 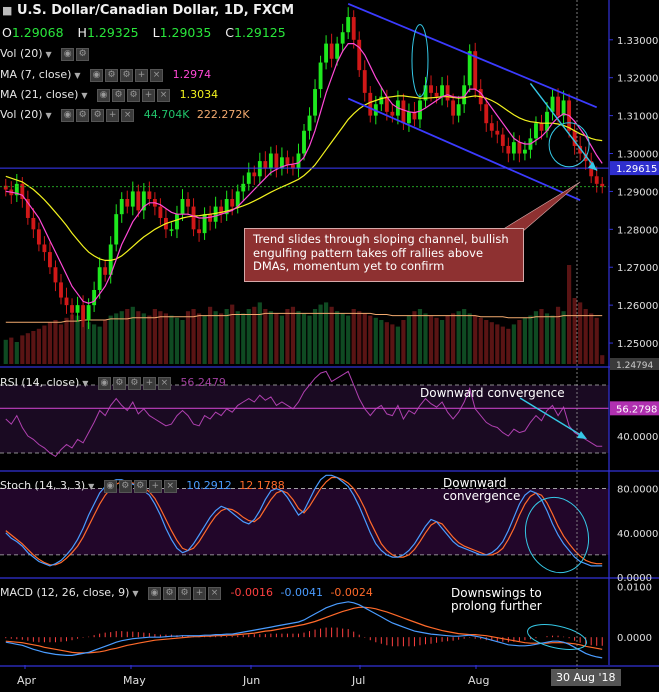 I want to click on collapse-icon: ■, so click(x=7, y=10).